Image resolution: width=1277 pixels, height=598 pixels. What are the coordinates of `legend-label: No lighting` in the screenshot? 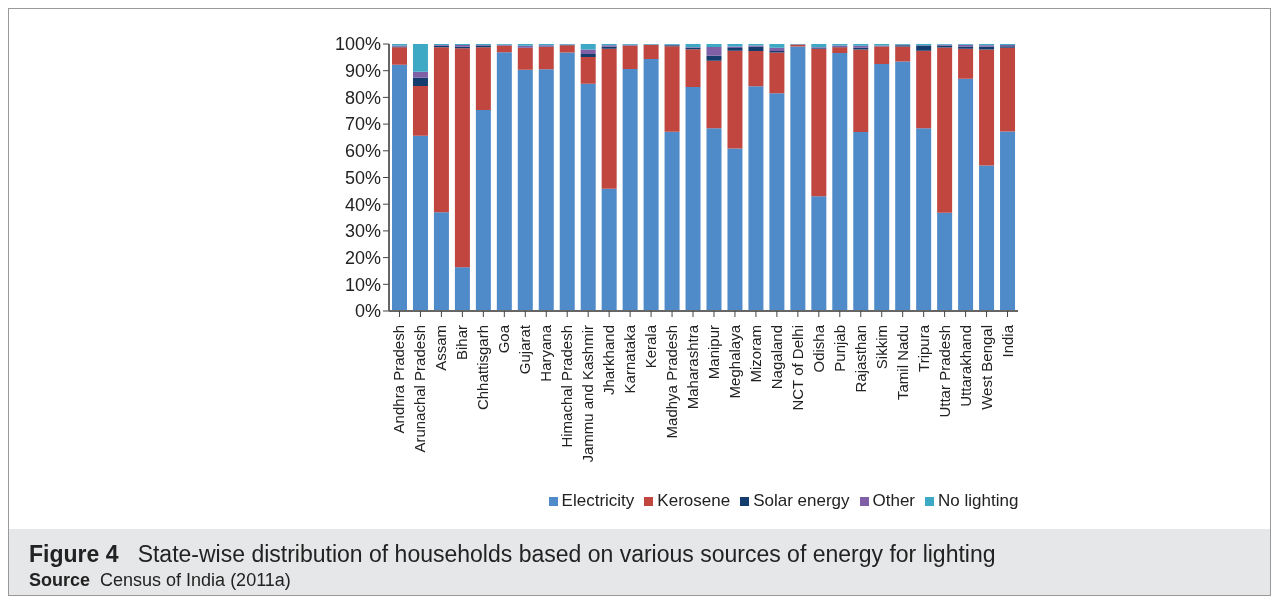 It's located at (978, 500).